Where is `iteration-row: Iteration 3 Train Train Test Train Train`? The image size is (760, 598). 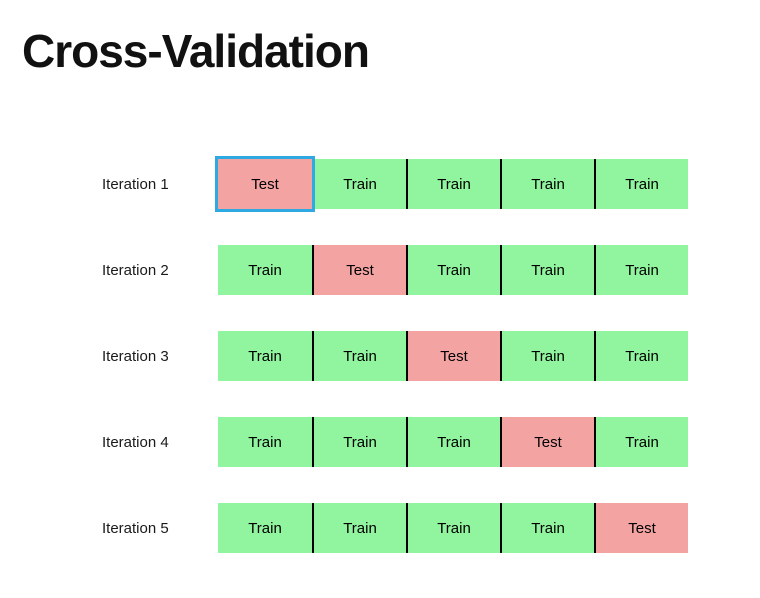
iteration-row: Iteration 3 Train Train Test Train Train is located at coordinates (431, 356).